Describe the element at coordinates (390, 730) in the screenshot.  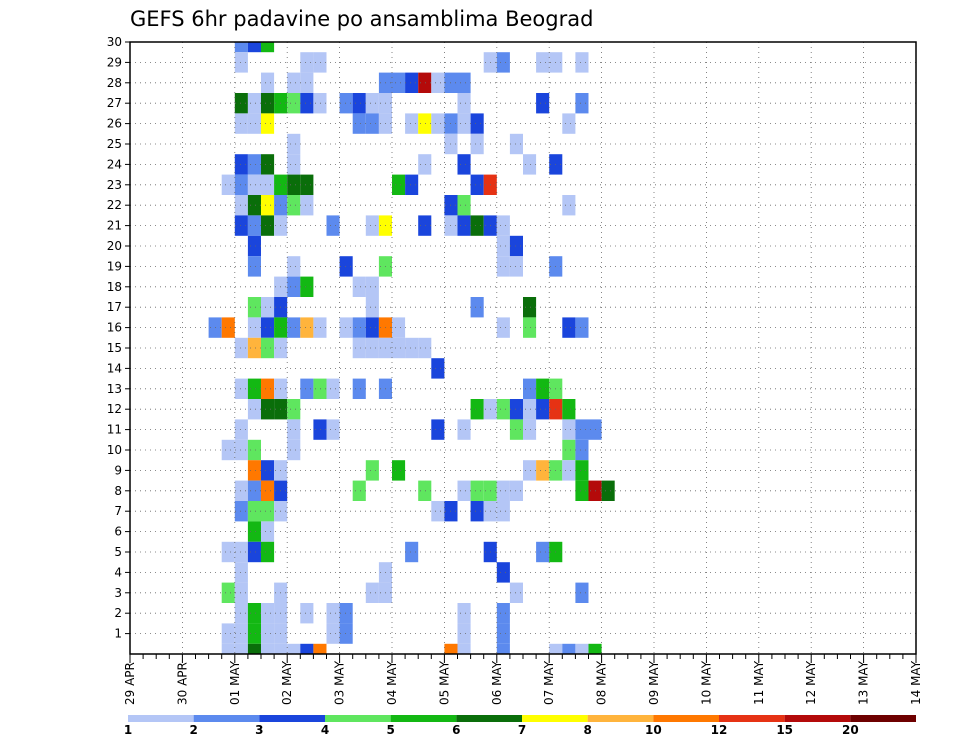
I see `colorbar-label: 5` at that location.